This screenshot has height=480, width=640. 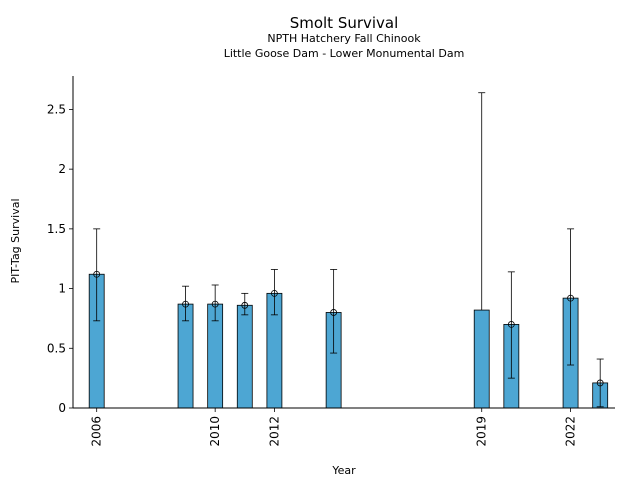 I want to click on y-tick-label: 0, so click(x=62, y=408).